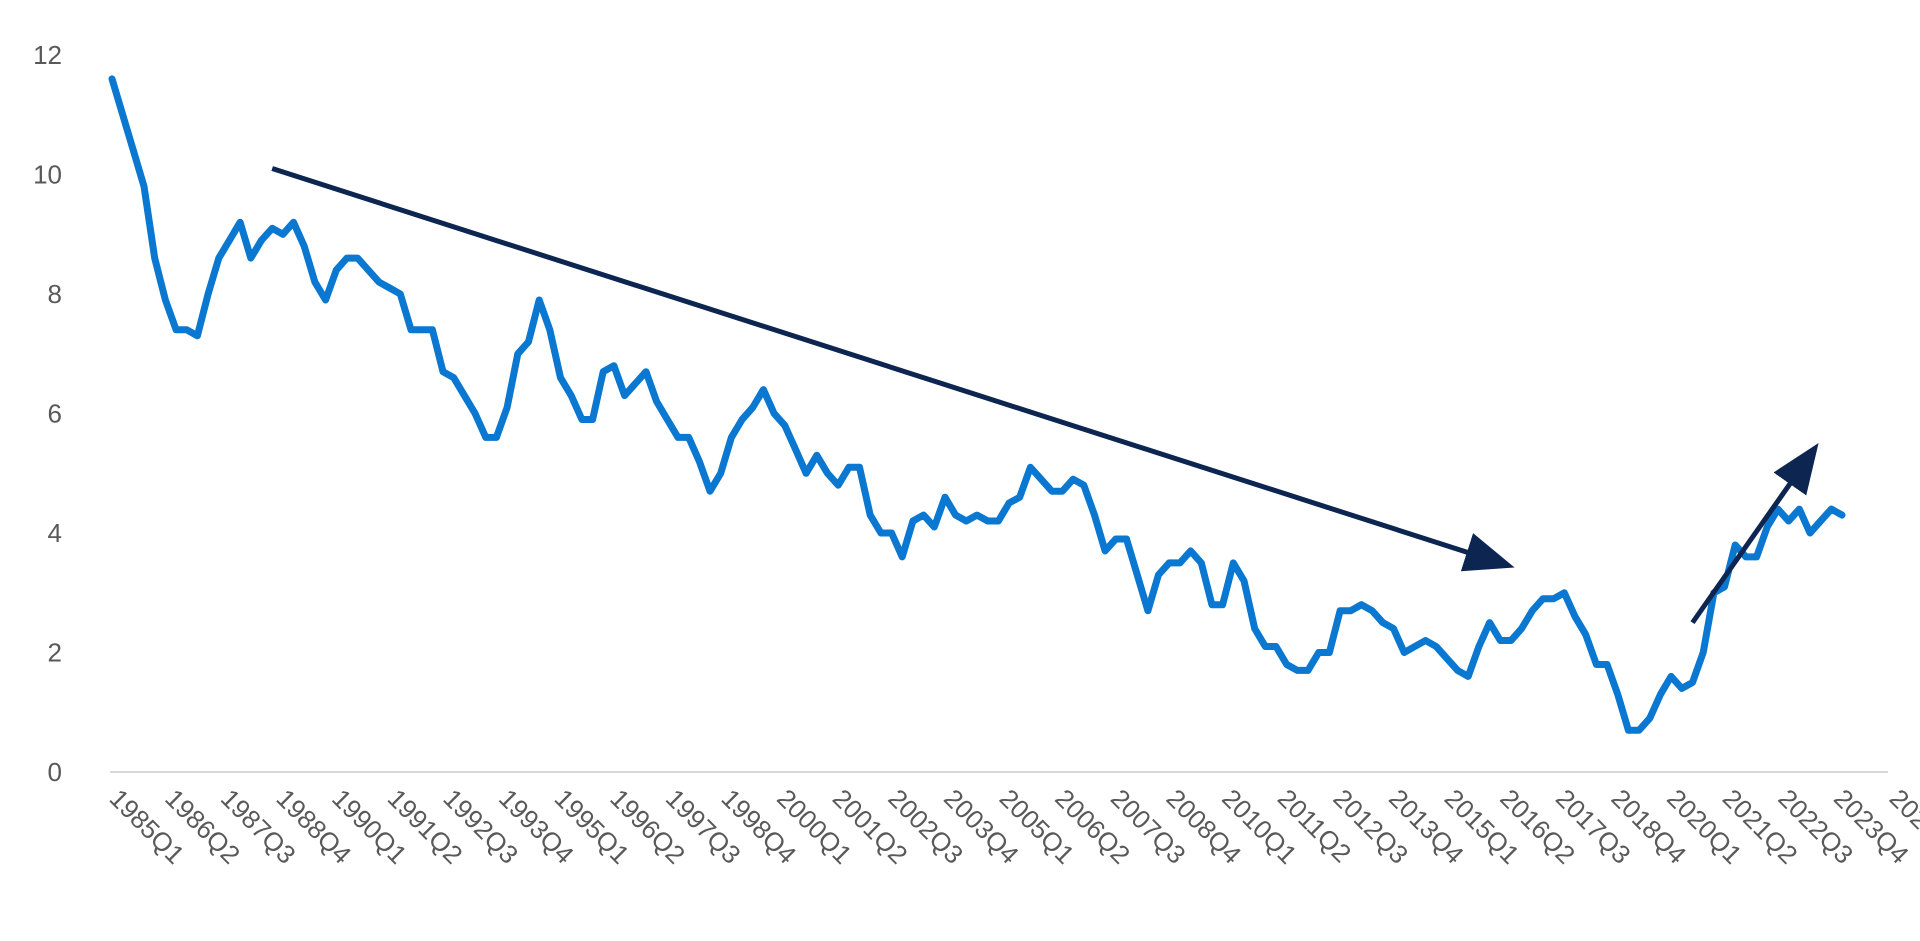  What do you see at coordinates (55, 533) in the screenshot?
I see `y-tick-label: 4` at bounding box center [55, 533].